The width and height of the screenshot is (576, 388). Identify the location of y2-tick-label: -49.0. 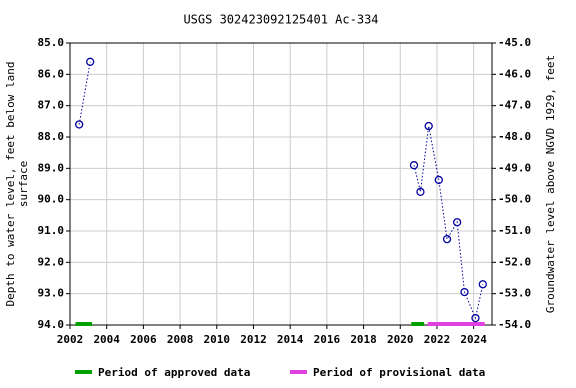
(514, 167).